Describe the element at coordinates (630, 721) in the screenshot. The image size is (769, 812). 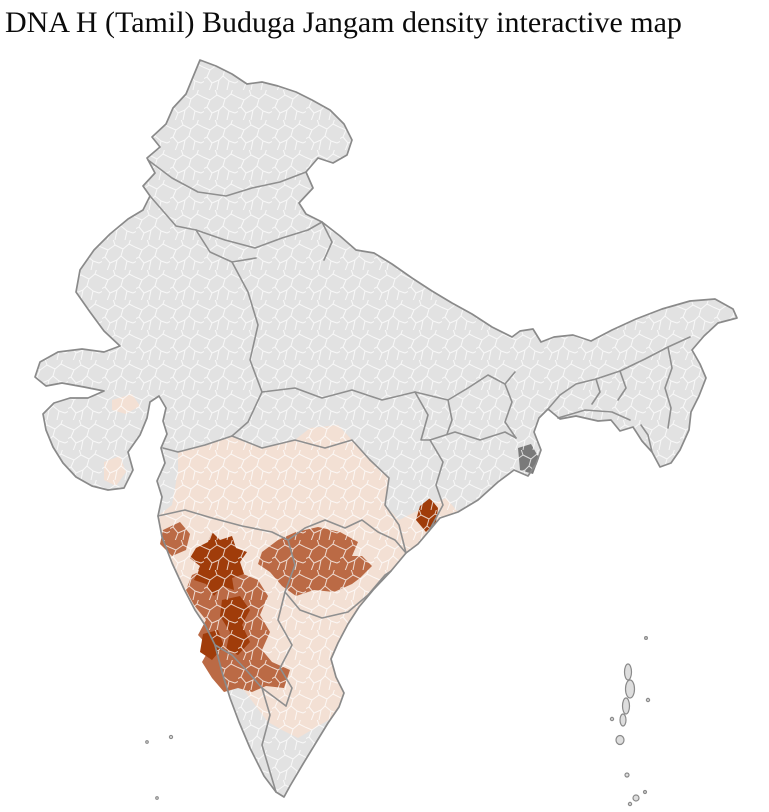
I see `andaman-nicobar-islands` at that location.